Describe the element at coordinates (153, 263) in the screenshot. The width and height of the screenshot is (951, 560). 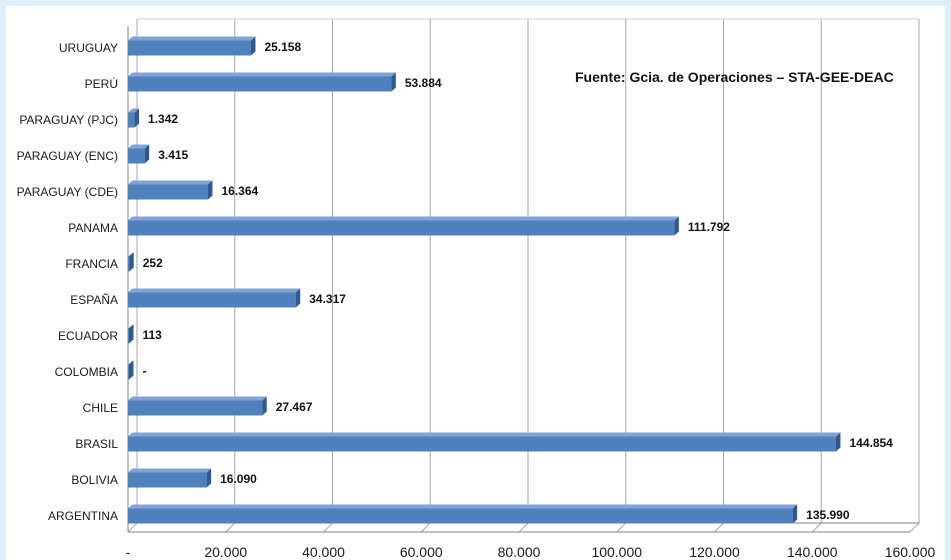
I see `data-label: 252` at that location.